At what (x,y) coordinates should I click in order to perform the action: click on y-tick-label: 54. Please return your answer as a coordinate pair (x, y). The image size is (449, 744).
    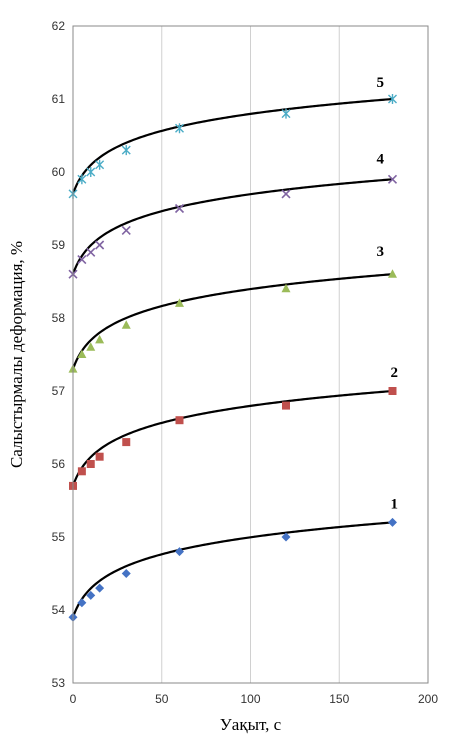
    Looking at the image, I should click on (59, 610).